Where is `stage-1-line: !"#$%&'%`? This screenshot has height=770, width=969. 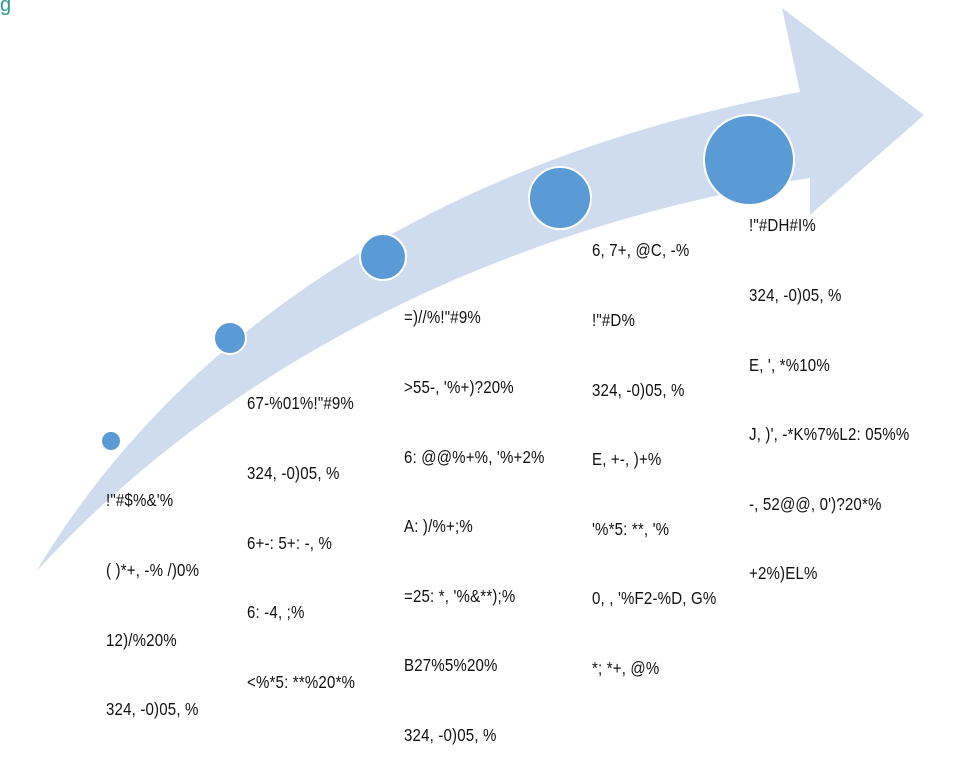
stage-1-line: !"#$%&'% is located at coordinates (140, 500).